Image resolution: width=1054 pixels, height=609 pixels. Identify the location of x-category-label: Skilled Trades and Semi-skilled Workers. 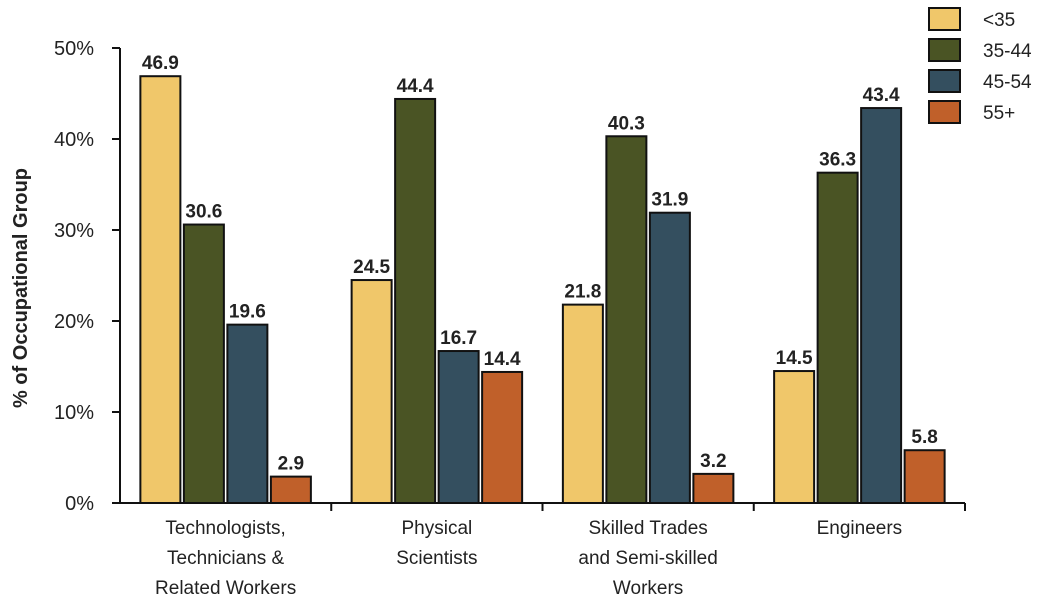
(647, 558).